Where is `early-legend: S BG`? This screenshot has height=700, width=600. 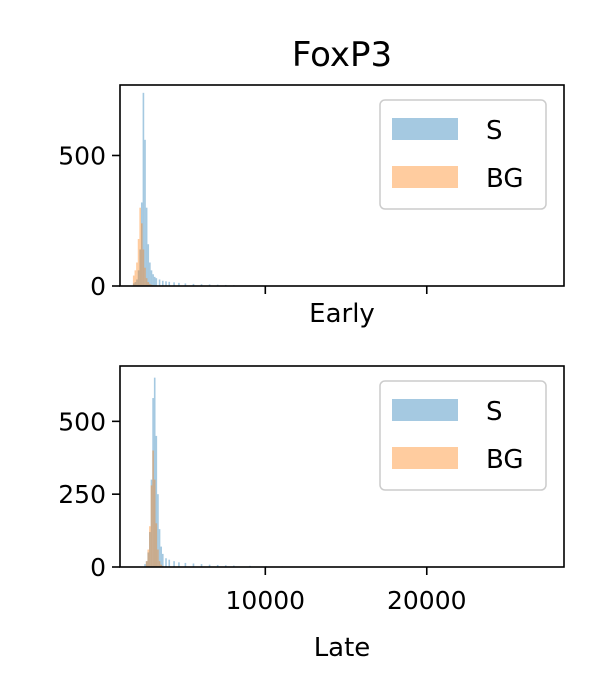 early-legend: S BG is located at coordinates (463, 154).